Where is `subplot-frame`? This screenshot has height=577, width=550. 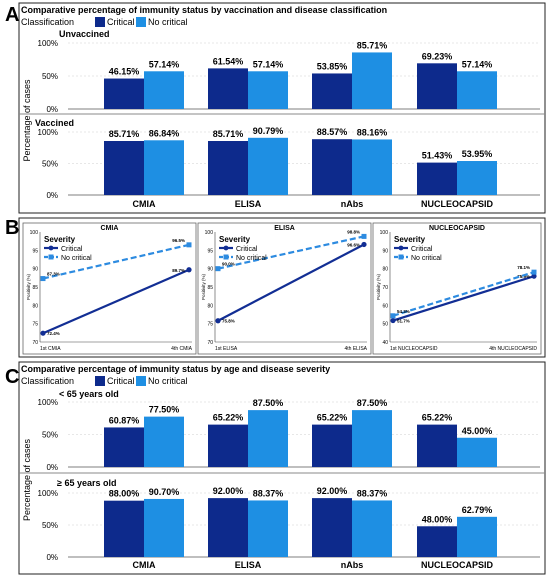 subplot-frame is located at coordinates (284, 288).